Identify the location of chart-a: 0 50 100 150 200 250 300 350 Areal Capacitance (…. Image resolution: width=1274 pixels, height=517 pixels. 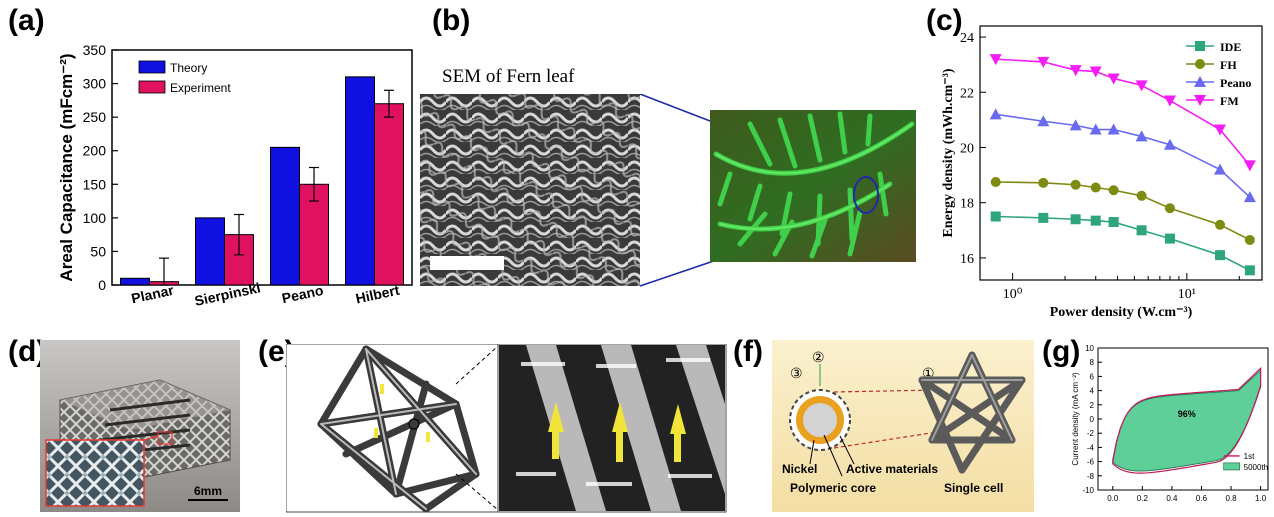
(235, 175).